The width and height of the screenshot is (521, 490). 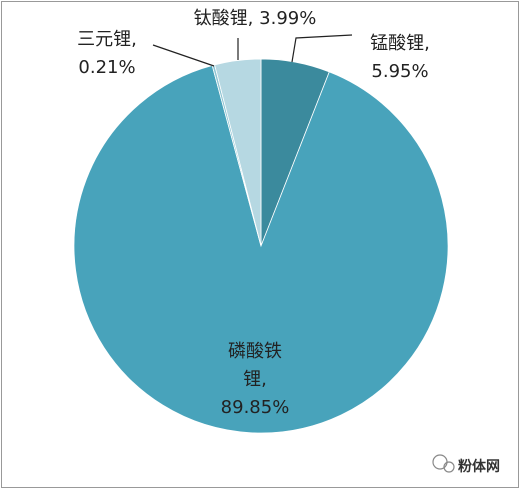 I want to click on watermark: 粉体网, so click(x=479, y=467).